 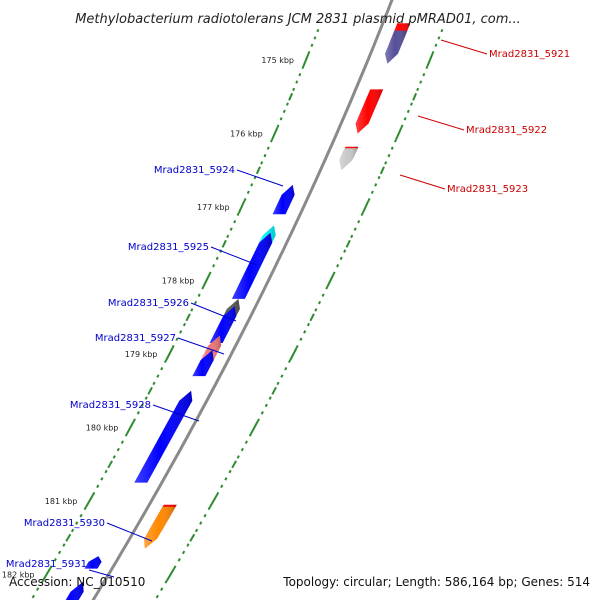 What do you see at coordinates (110, 405) in the screenshot?
I see `gene-label-mrad2831_5928: Mrad2831_5928` at bounding box center [110, 405].